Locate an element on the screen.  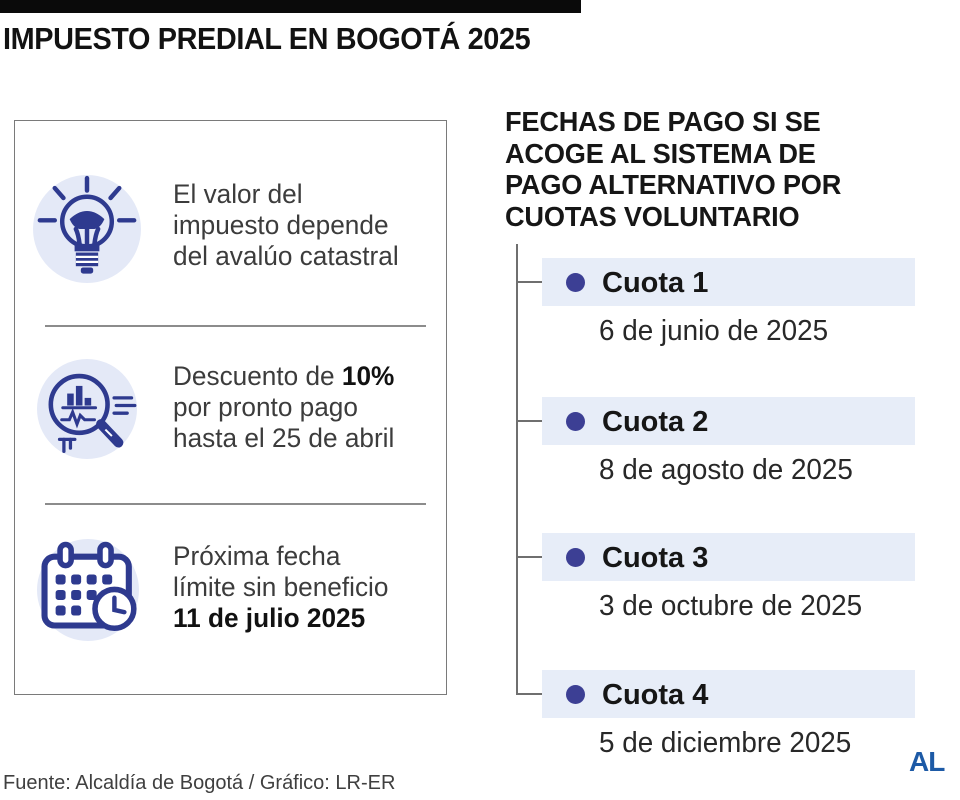
cuota-4-date: 5 de diciembre 2025 is located at coordinates (725, 743).